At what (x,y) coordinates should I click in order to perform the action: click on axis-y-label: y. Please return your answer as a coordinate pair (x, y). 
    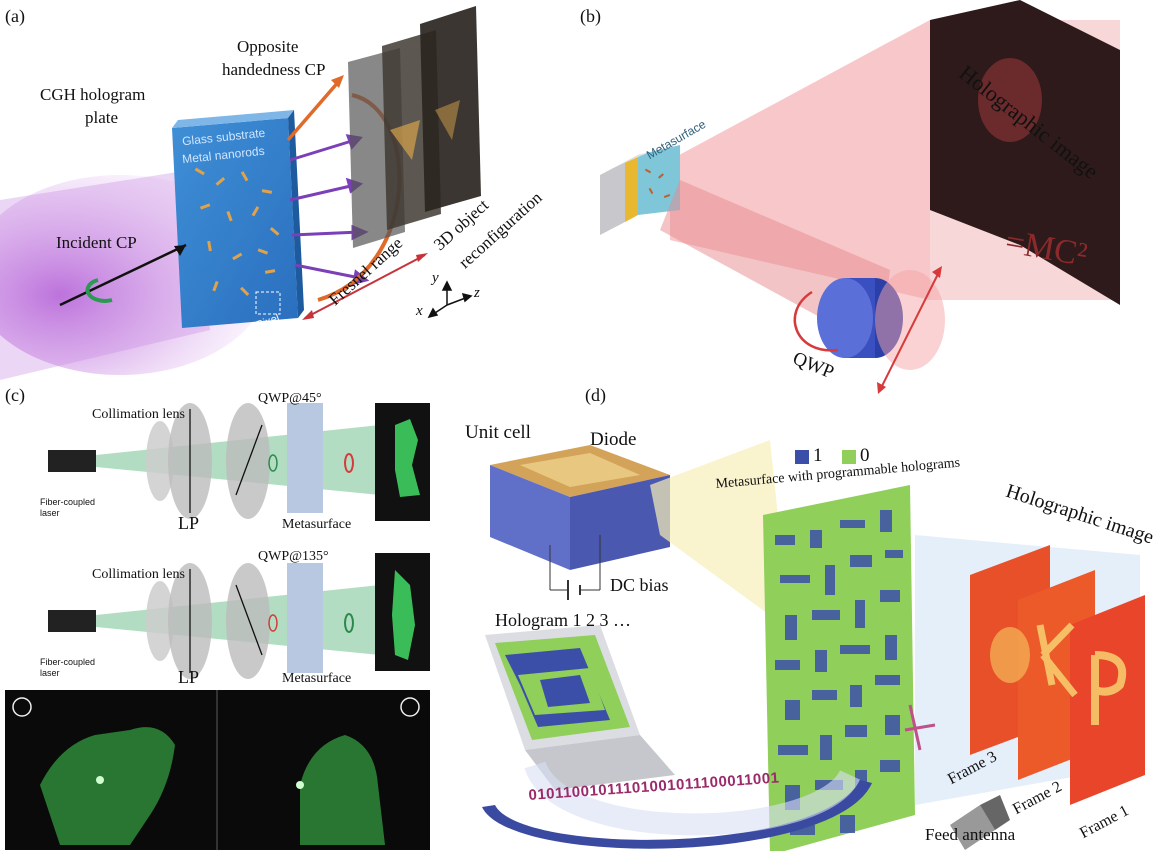
    Looking at the image, I should click on (435, 278).